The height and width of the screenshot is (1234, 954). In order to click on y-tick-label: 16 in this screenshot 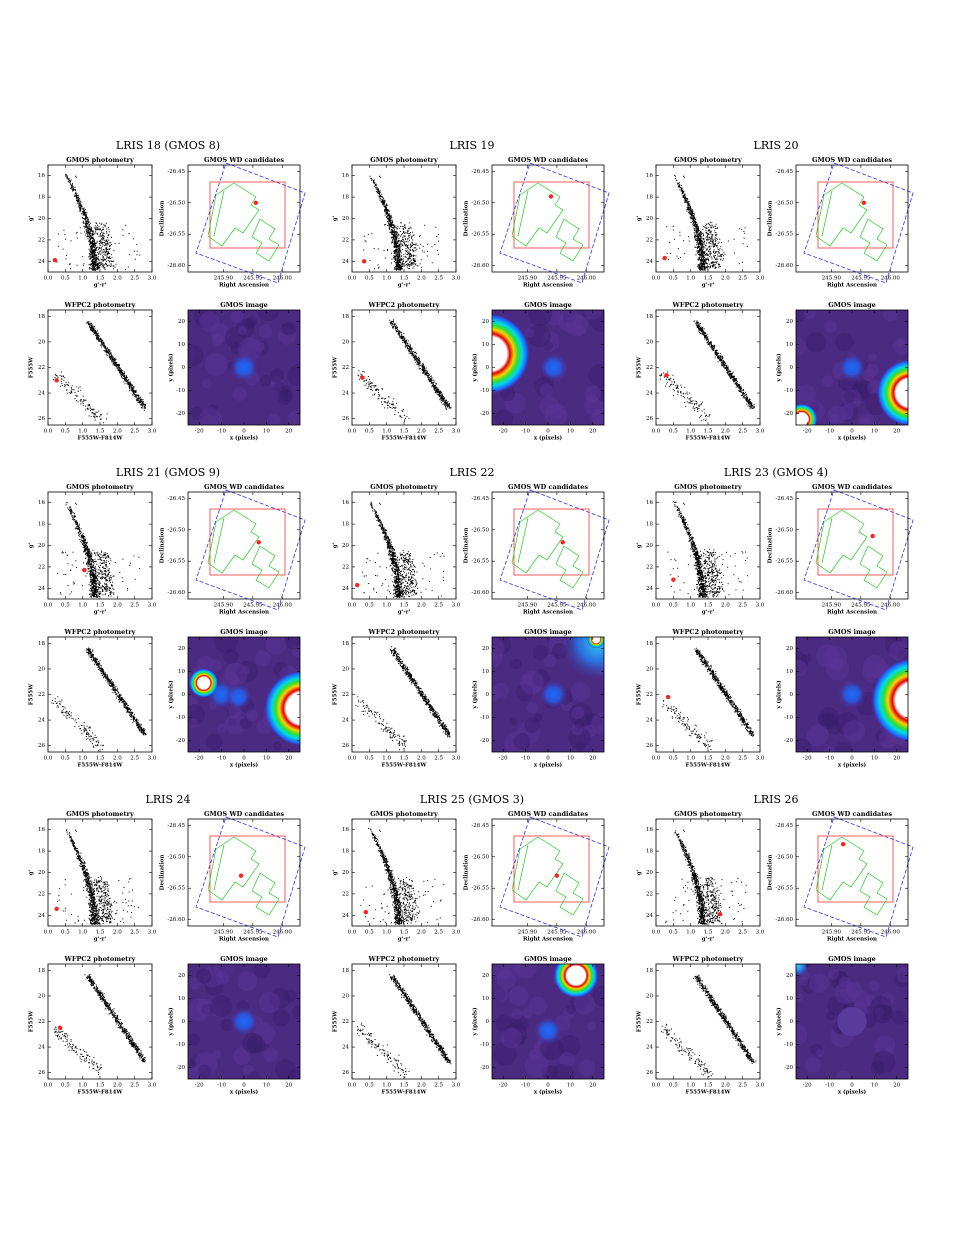, I will do `click(649, 830)`.